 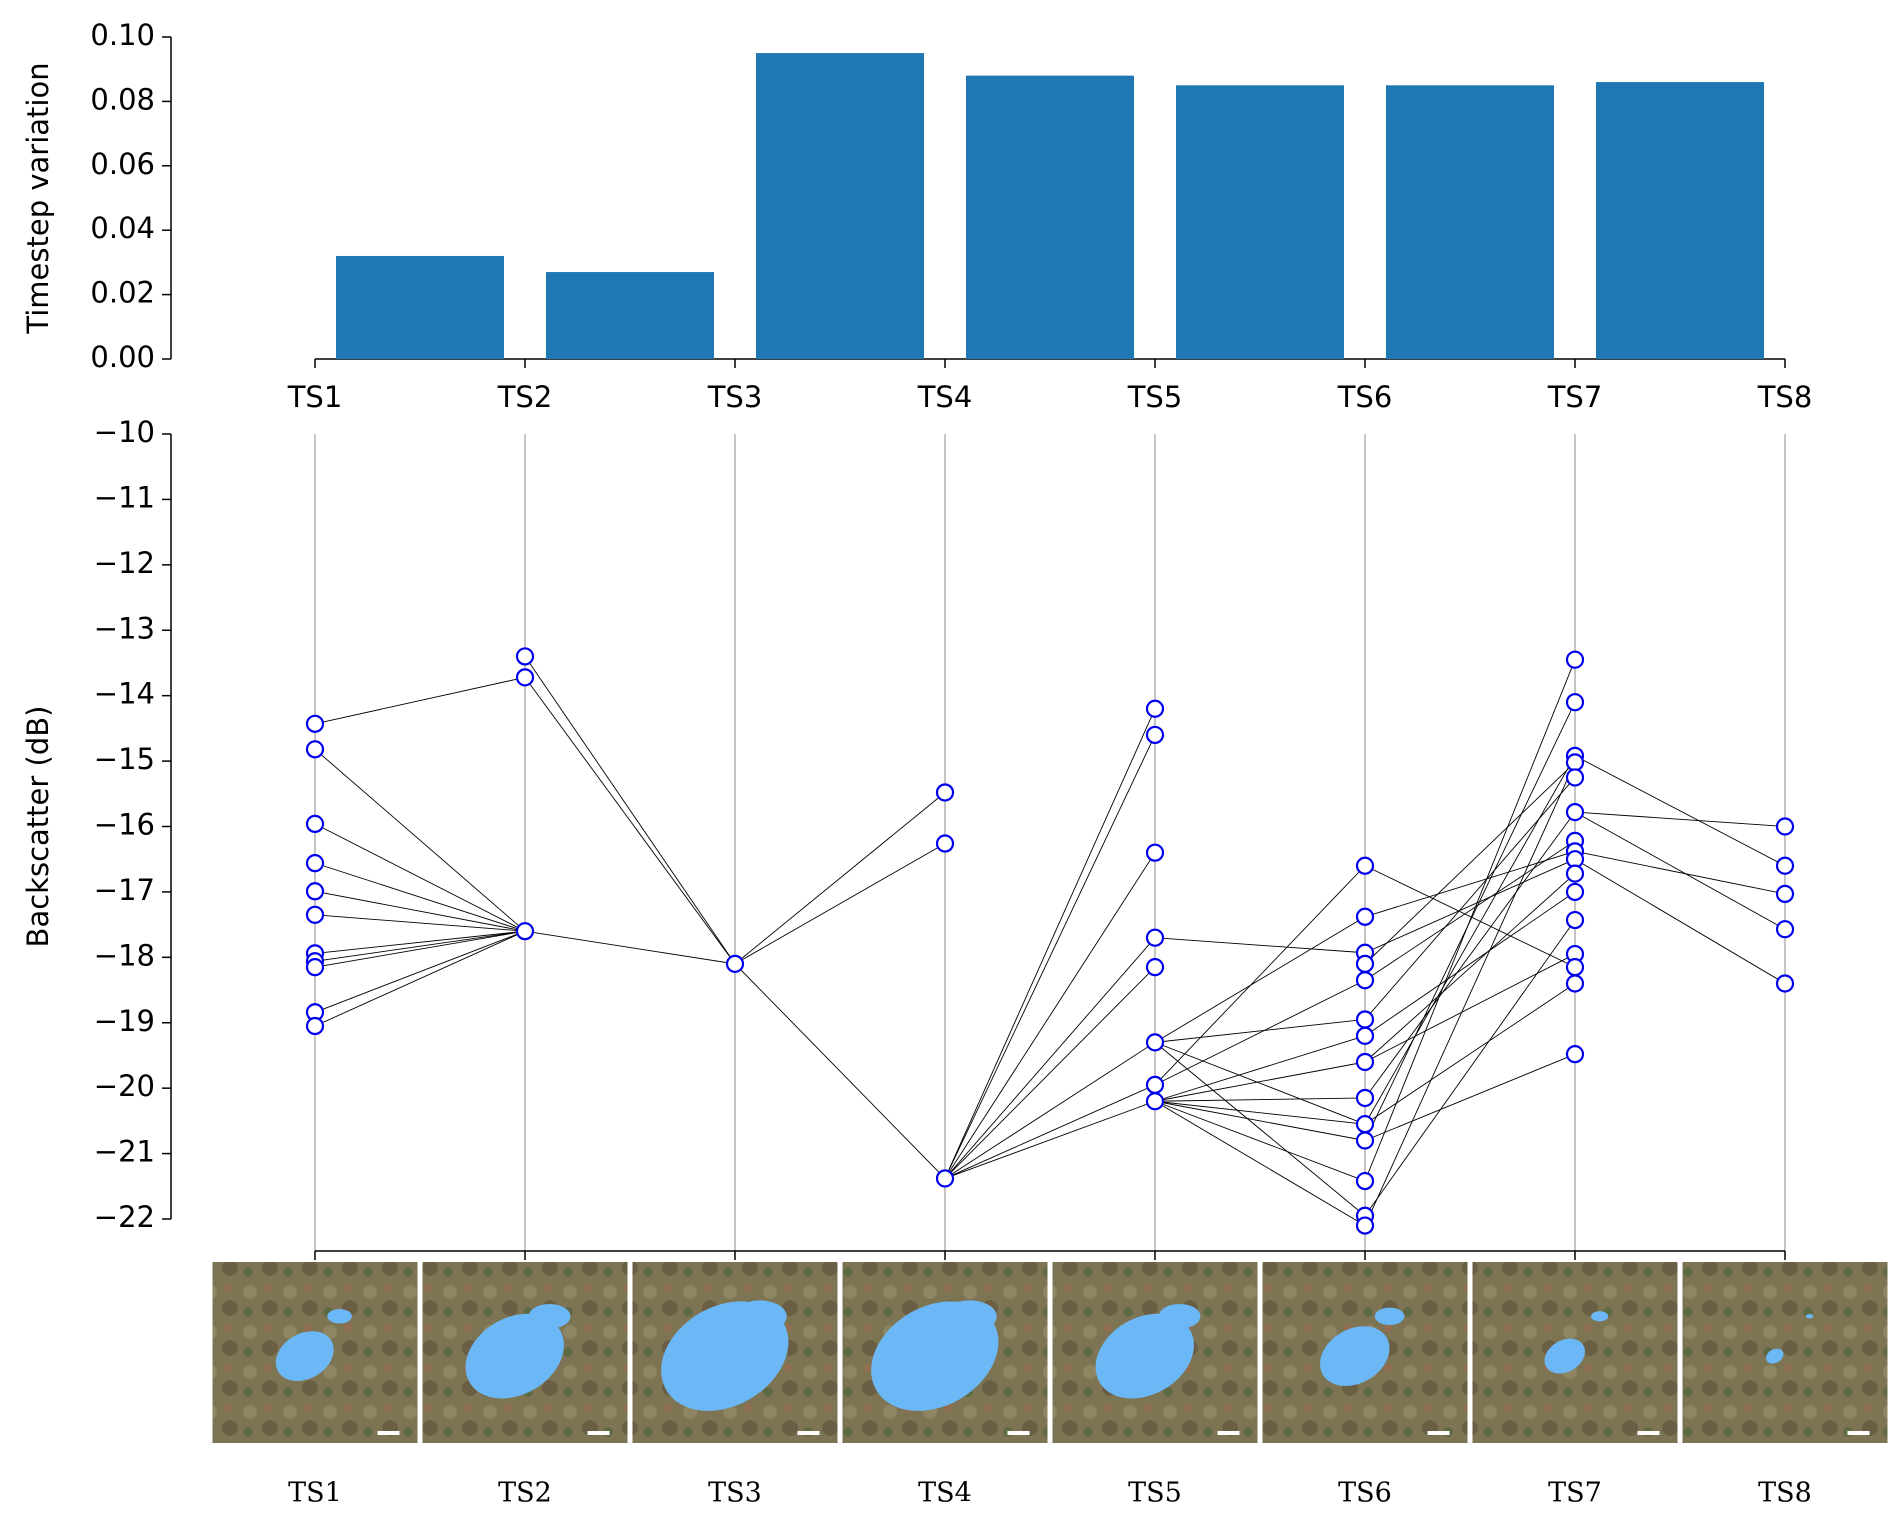 I want to click on x-tick-label: TS4, so click(x=945, y=397).